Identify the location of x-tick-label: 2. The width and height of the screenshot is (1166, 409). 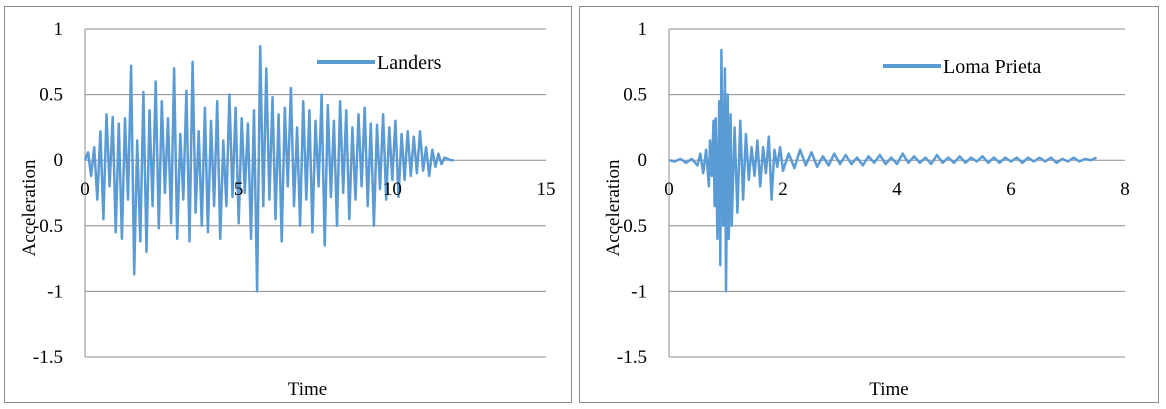
(783, 189).